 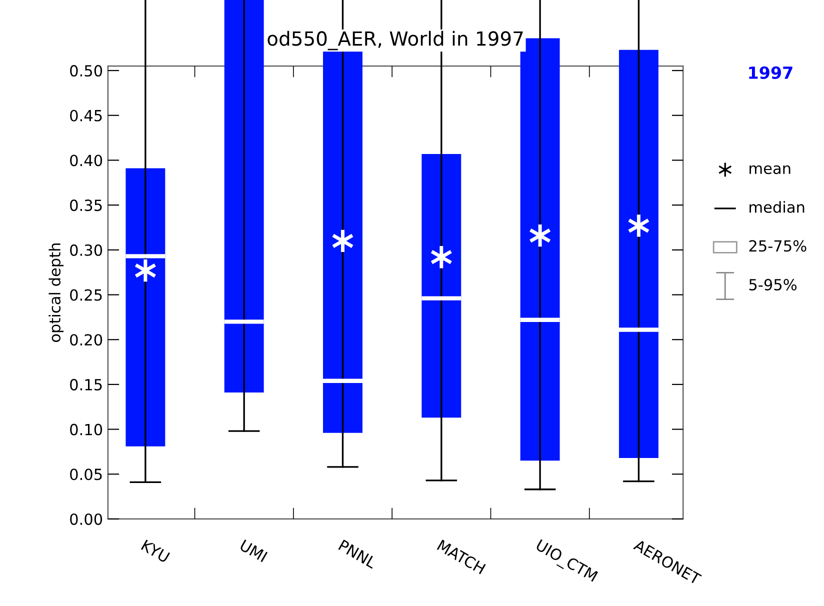 I want to click on y-tick-label: 0.15, so click(x=86, y=384).